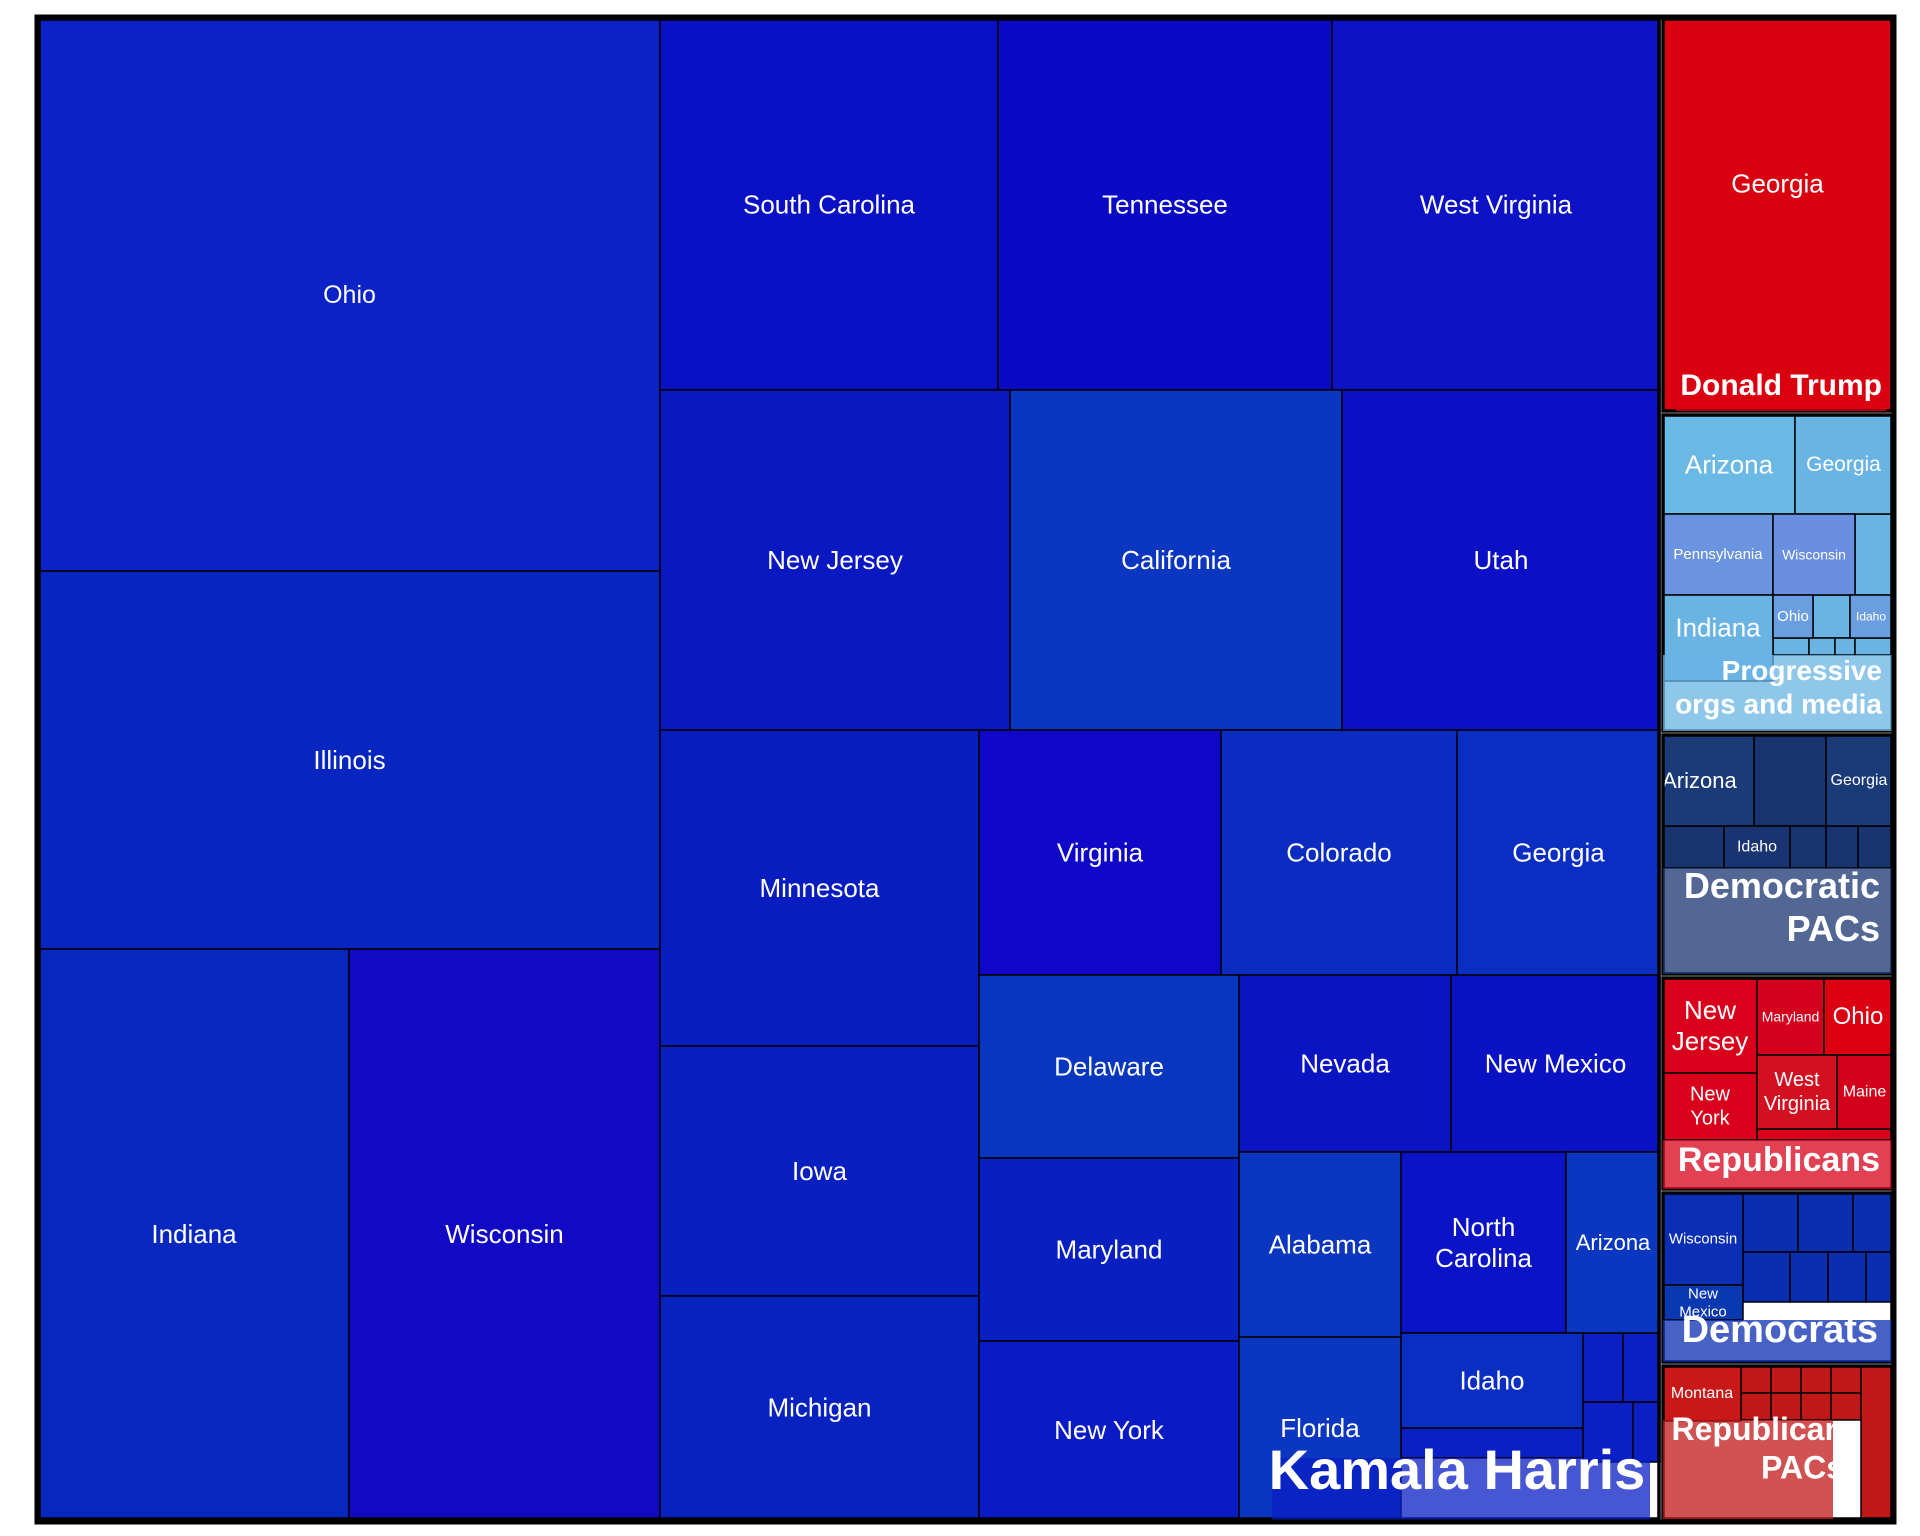  What do you see at coordinates (349, 295) in the screenshot?
I see `kamala-harris-cell-ohio` at bounding box center [349, 295].